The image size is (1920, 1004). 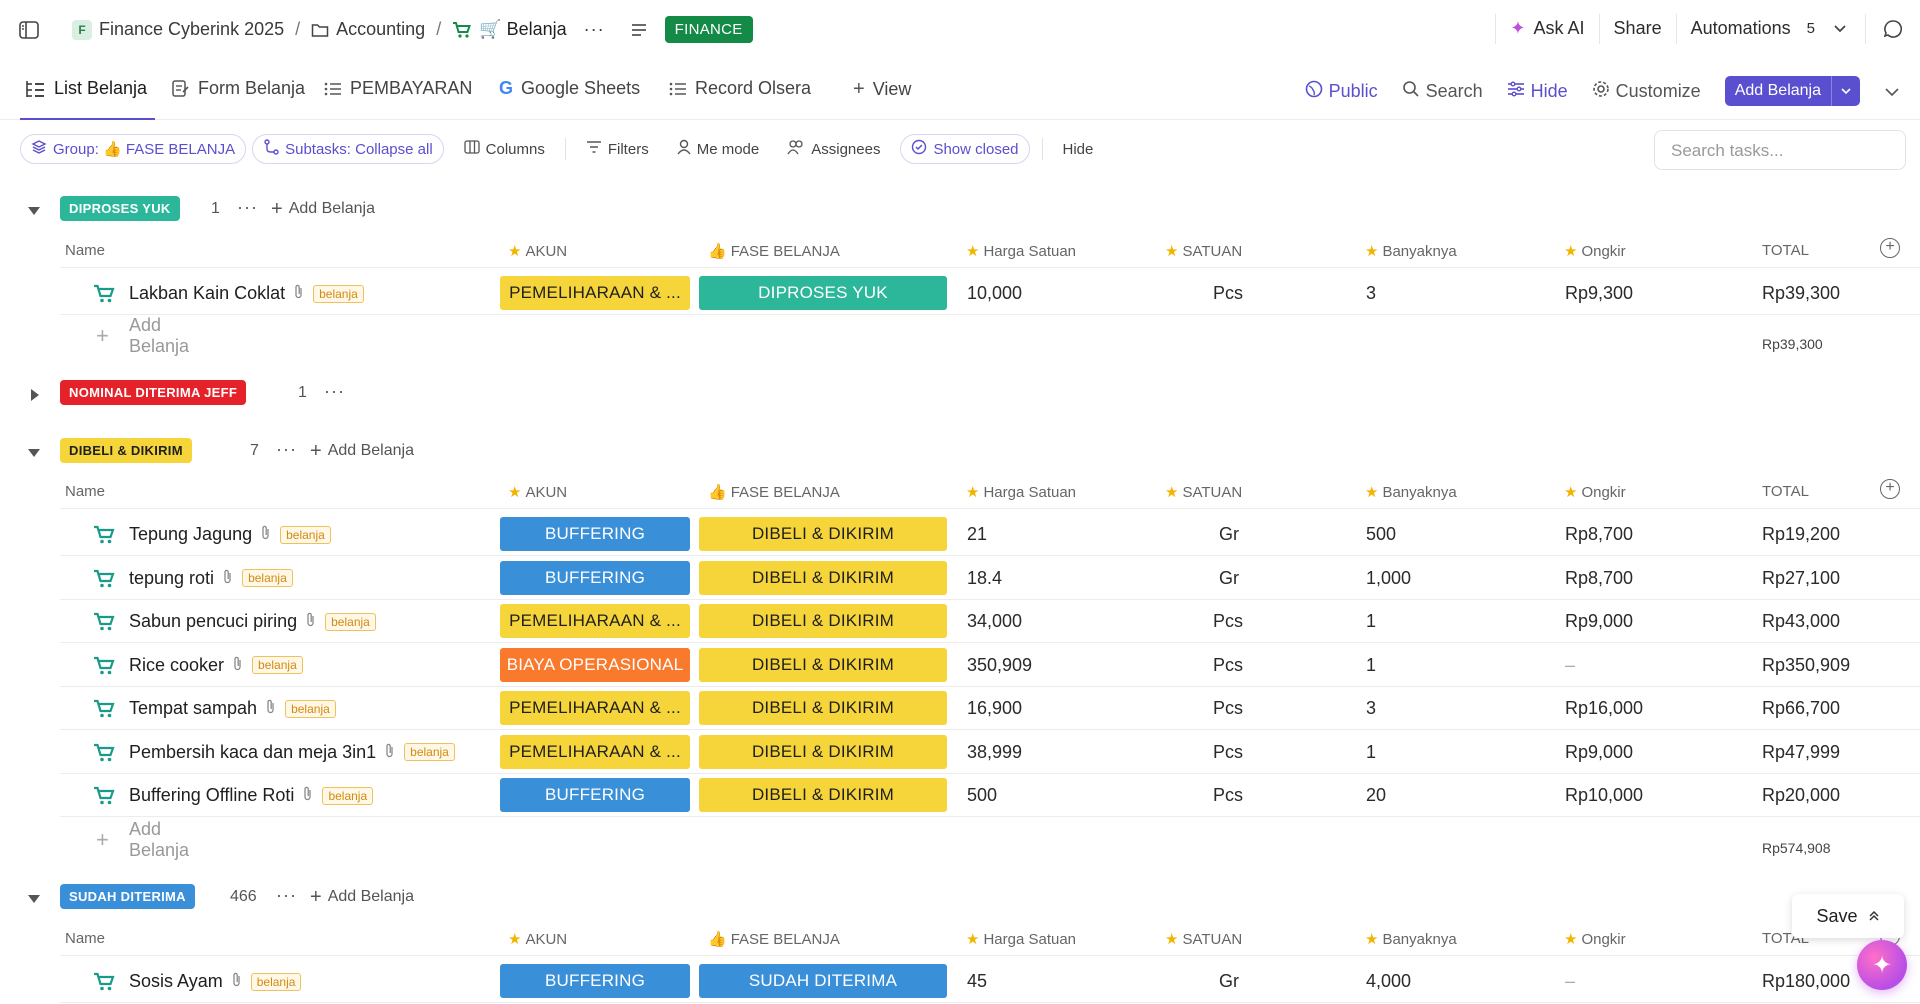 What do you see at coordinates (617, 149) in the screenshot?
I see `filters-button: Filters` at bounding box center [617, 149].